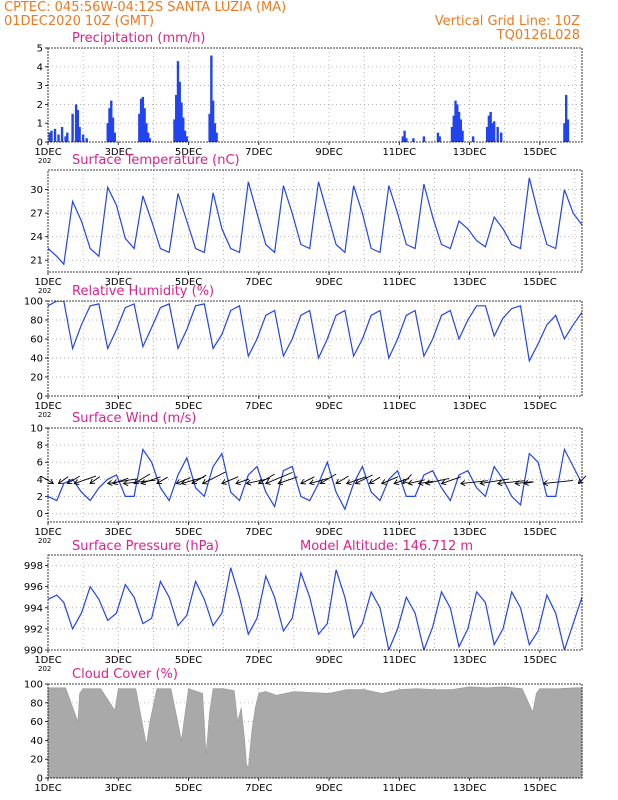  What do you see at coordinates (118, 152) in the screenshot?
I see `precip-xtick-label: 3DEC` at bounding box center [118, 152].